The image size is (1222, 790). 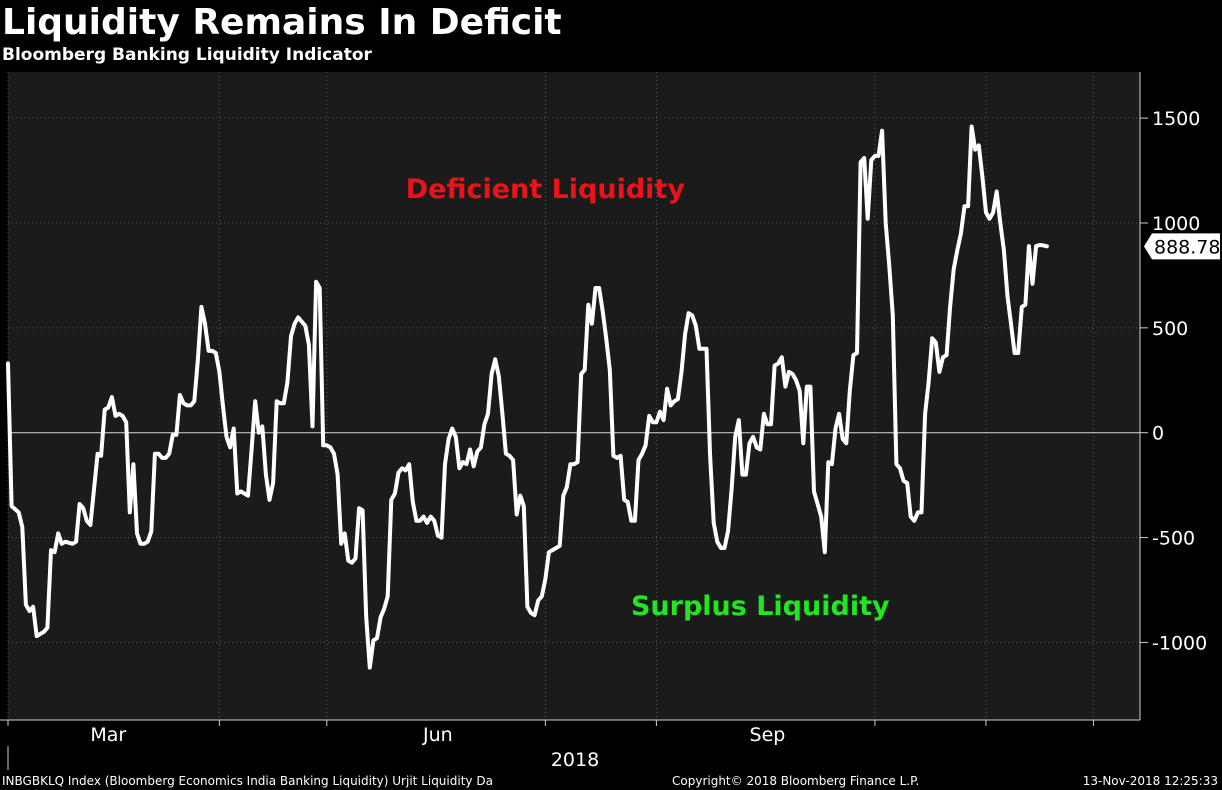 I want to click on annotation-deficient-liquidity: Deficient Liquidity, so click(x=546, y=189).